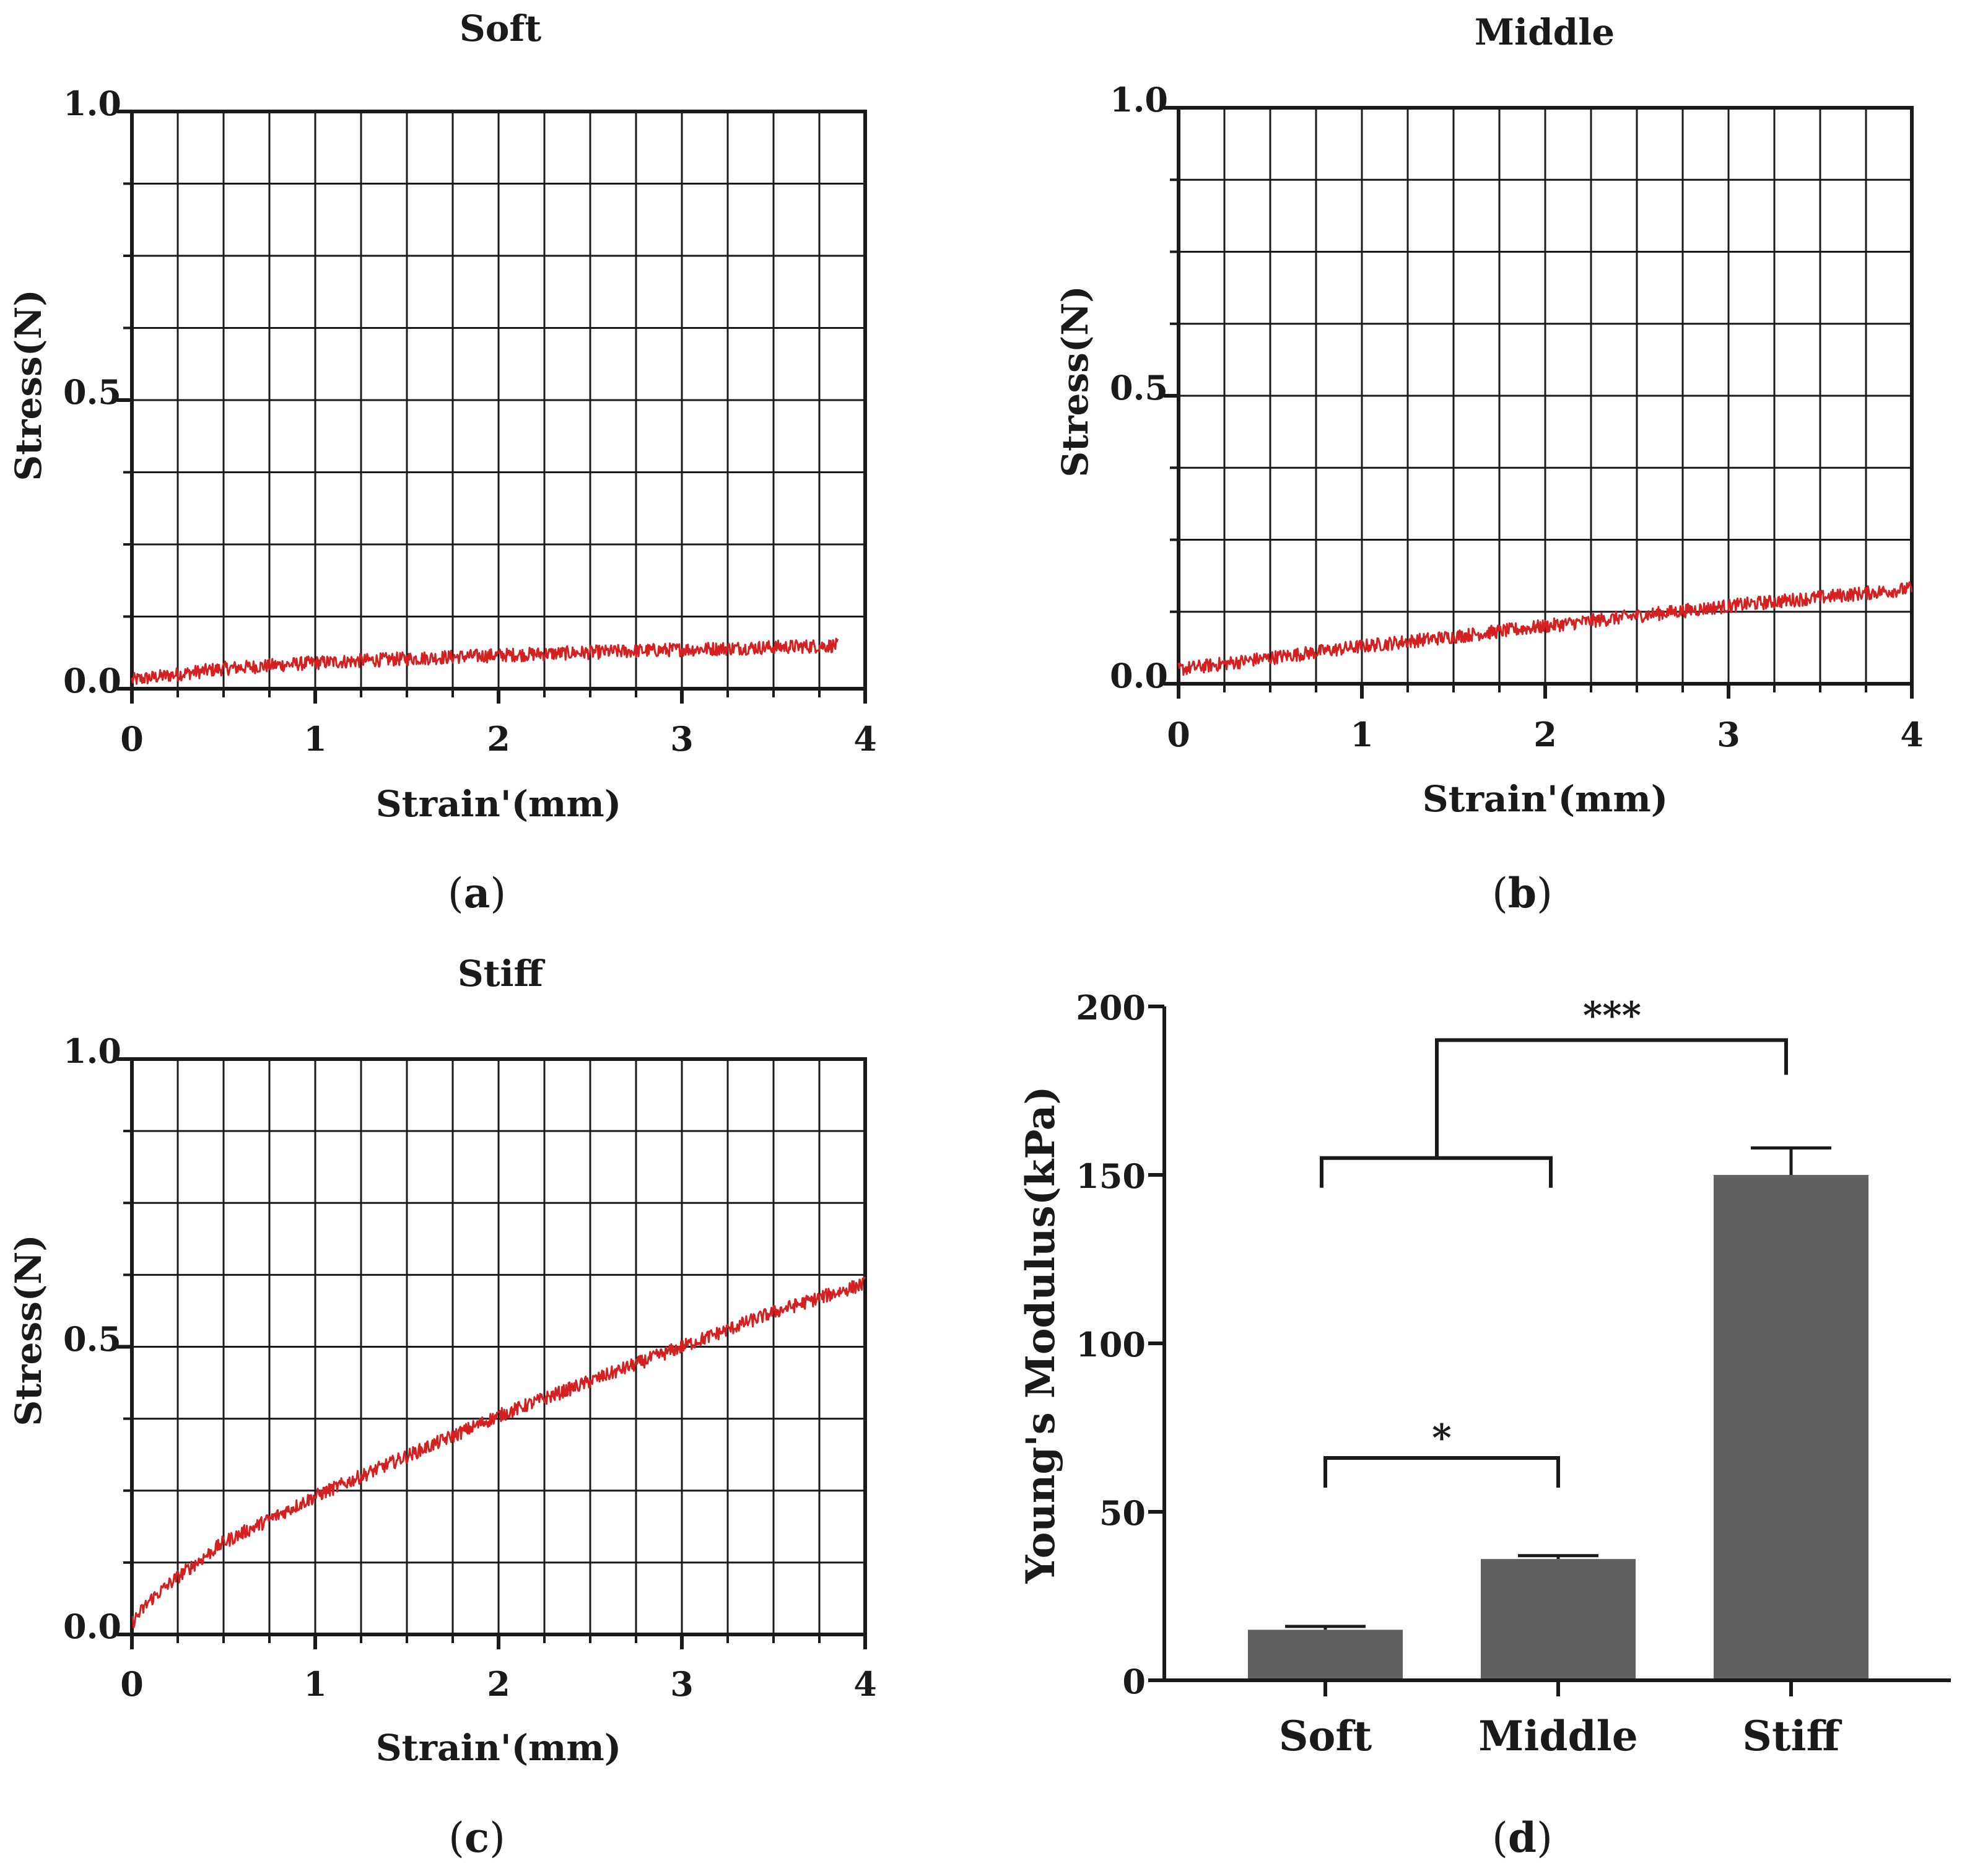  I want to click on panel-label-a: (a), so click(477, 893).